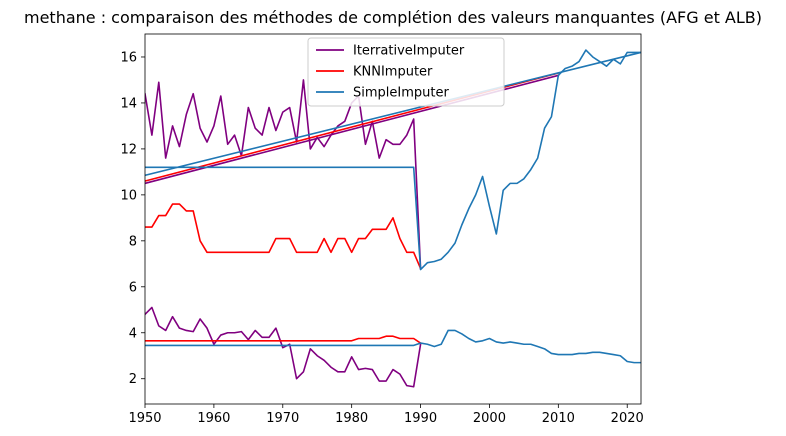  I want to click on x-tick-label: 1950, so click(144, 418).